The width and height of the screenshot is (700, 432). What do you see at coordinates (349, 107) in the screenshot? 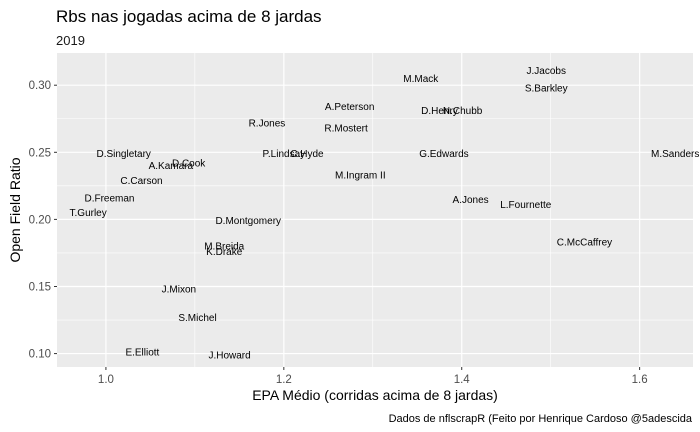
I see `point-label: A.Peterson` at bounding box center [349, 107].